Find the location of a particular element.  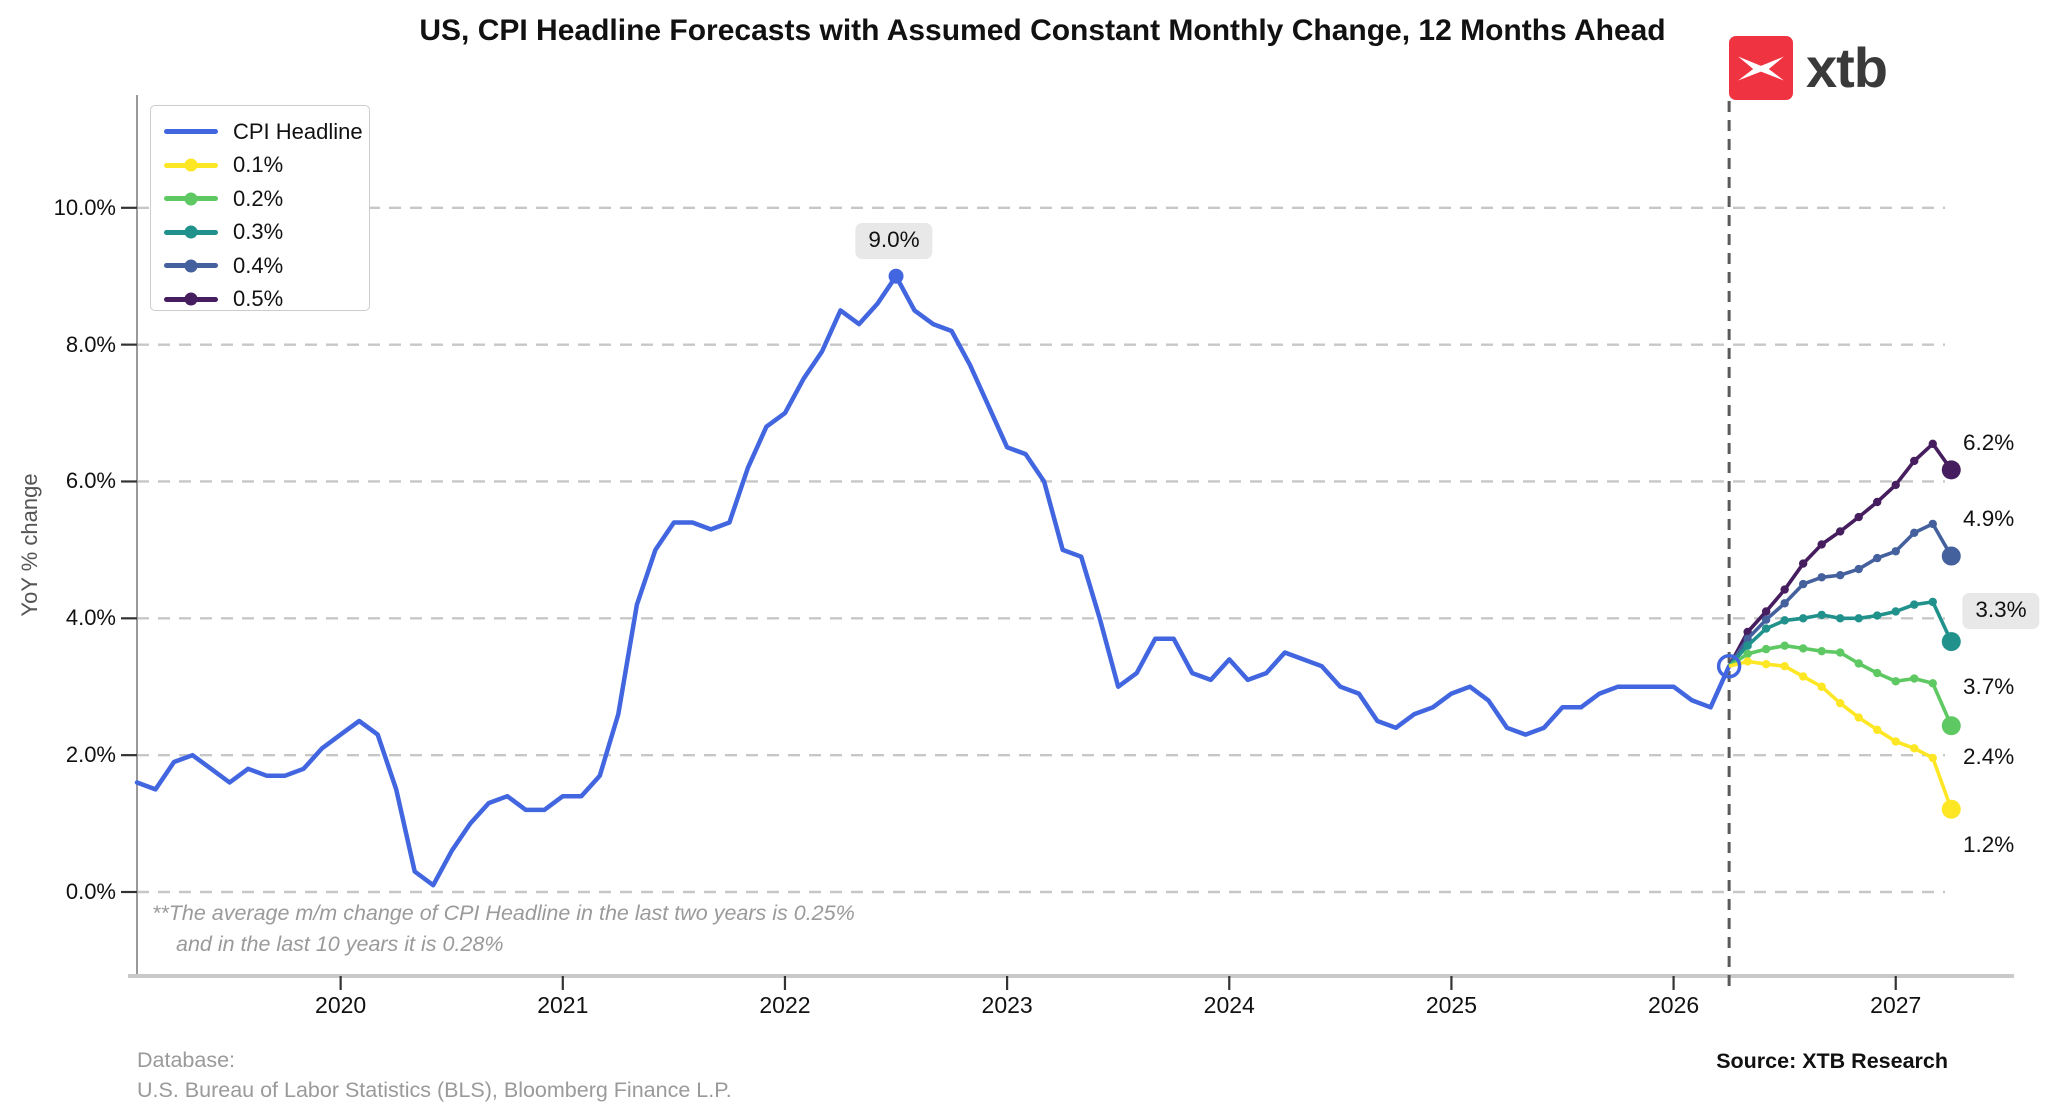

legend-item-label: 0.3% is located at coordinates (258, 232).